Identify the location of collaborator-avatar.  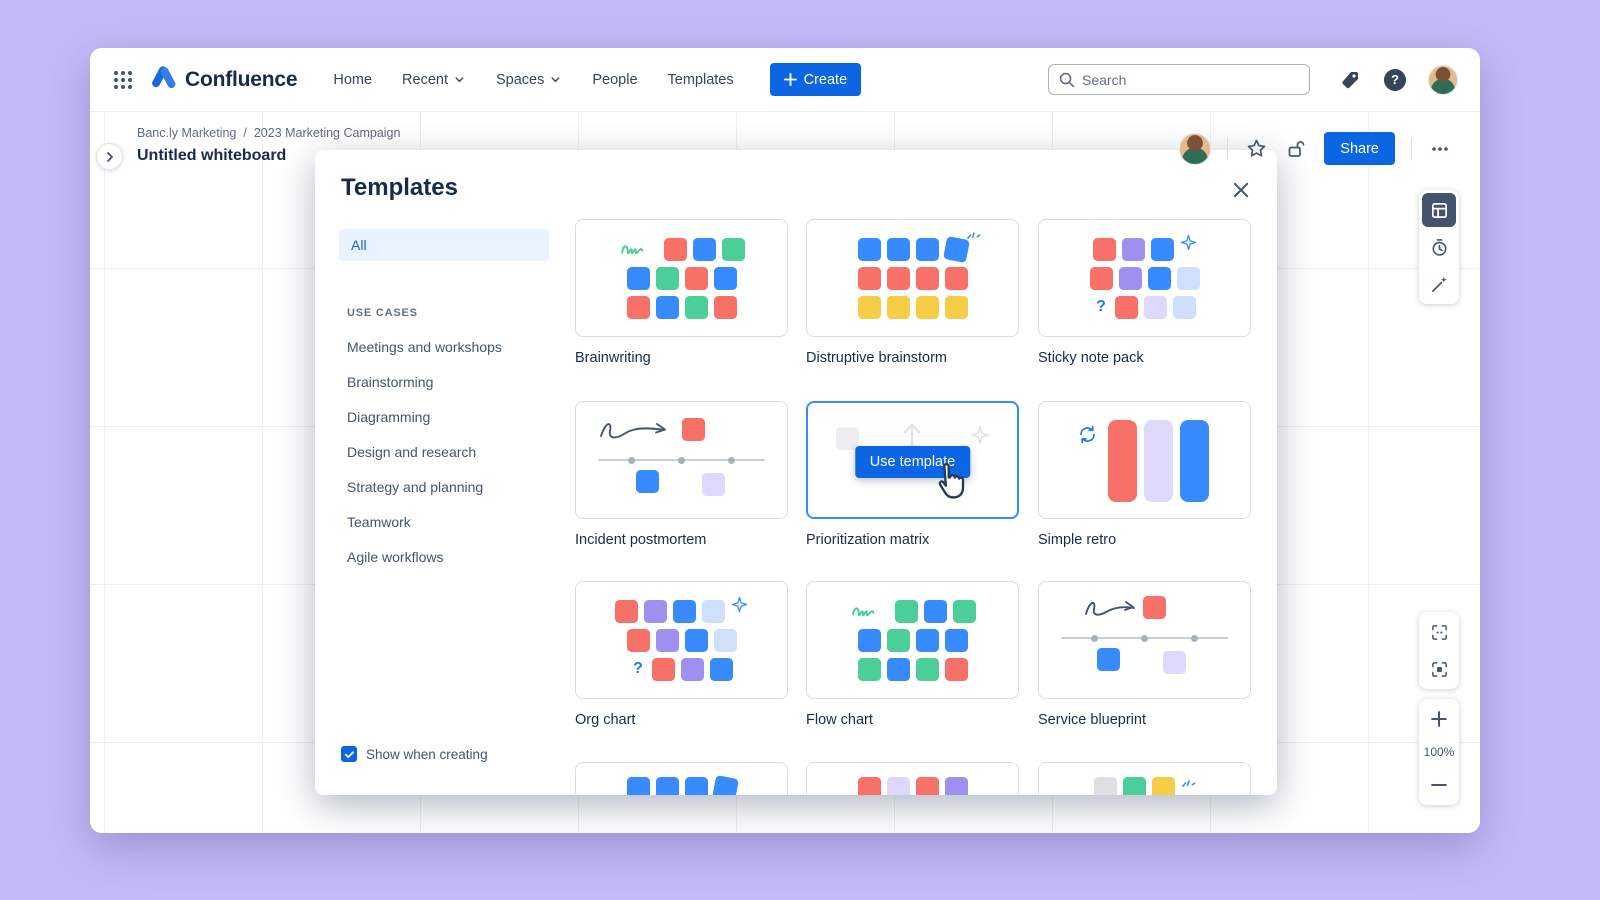
(1195, 148).